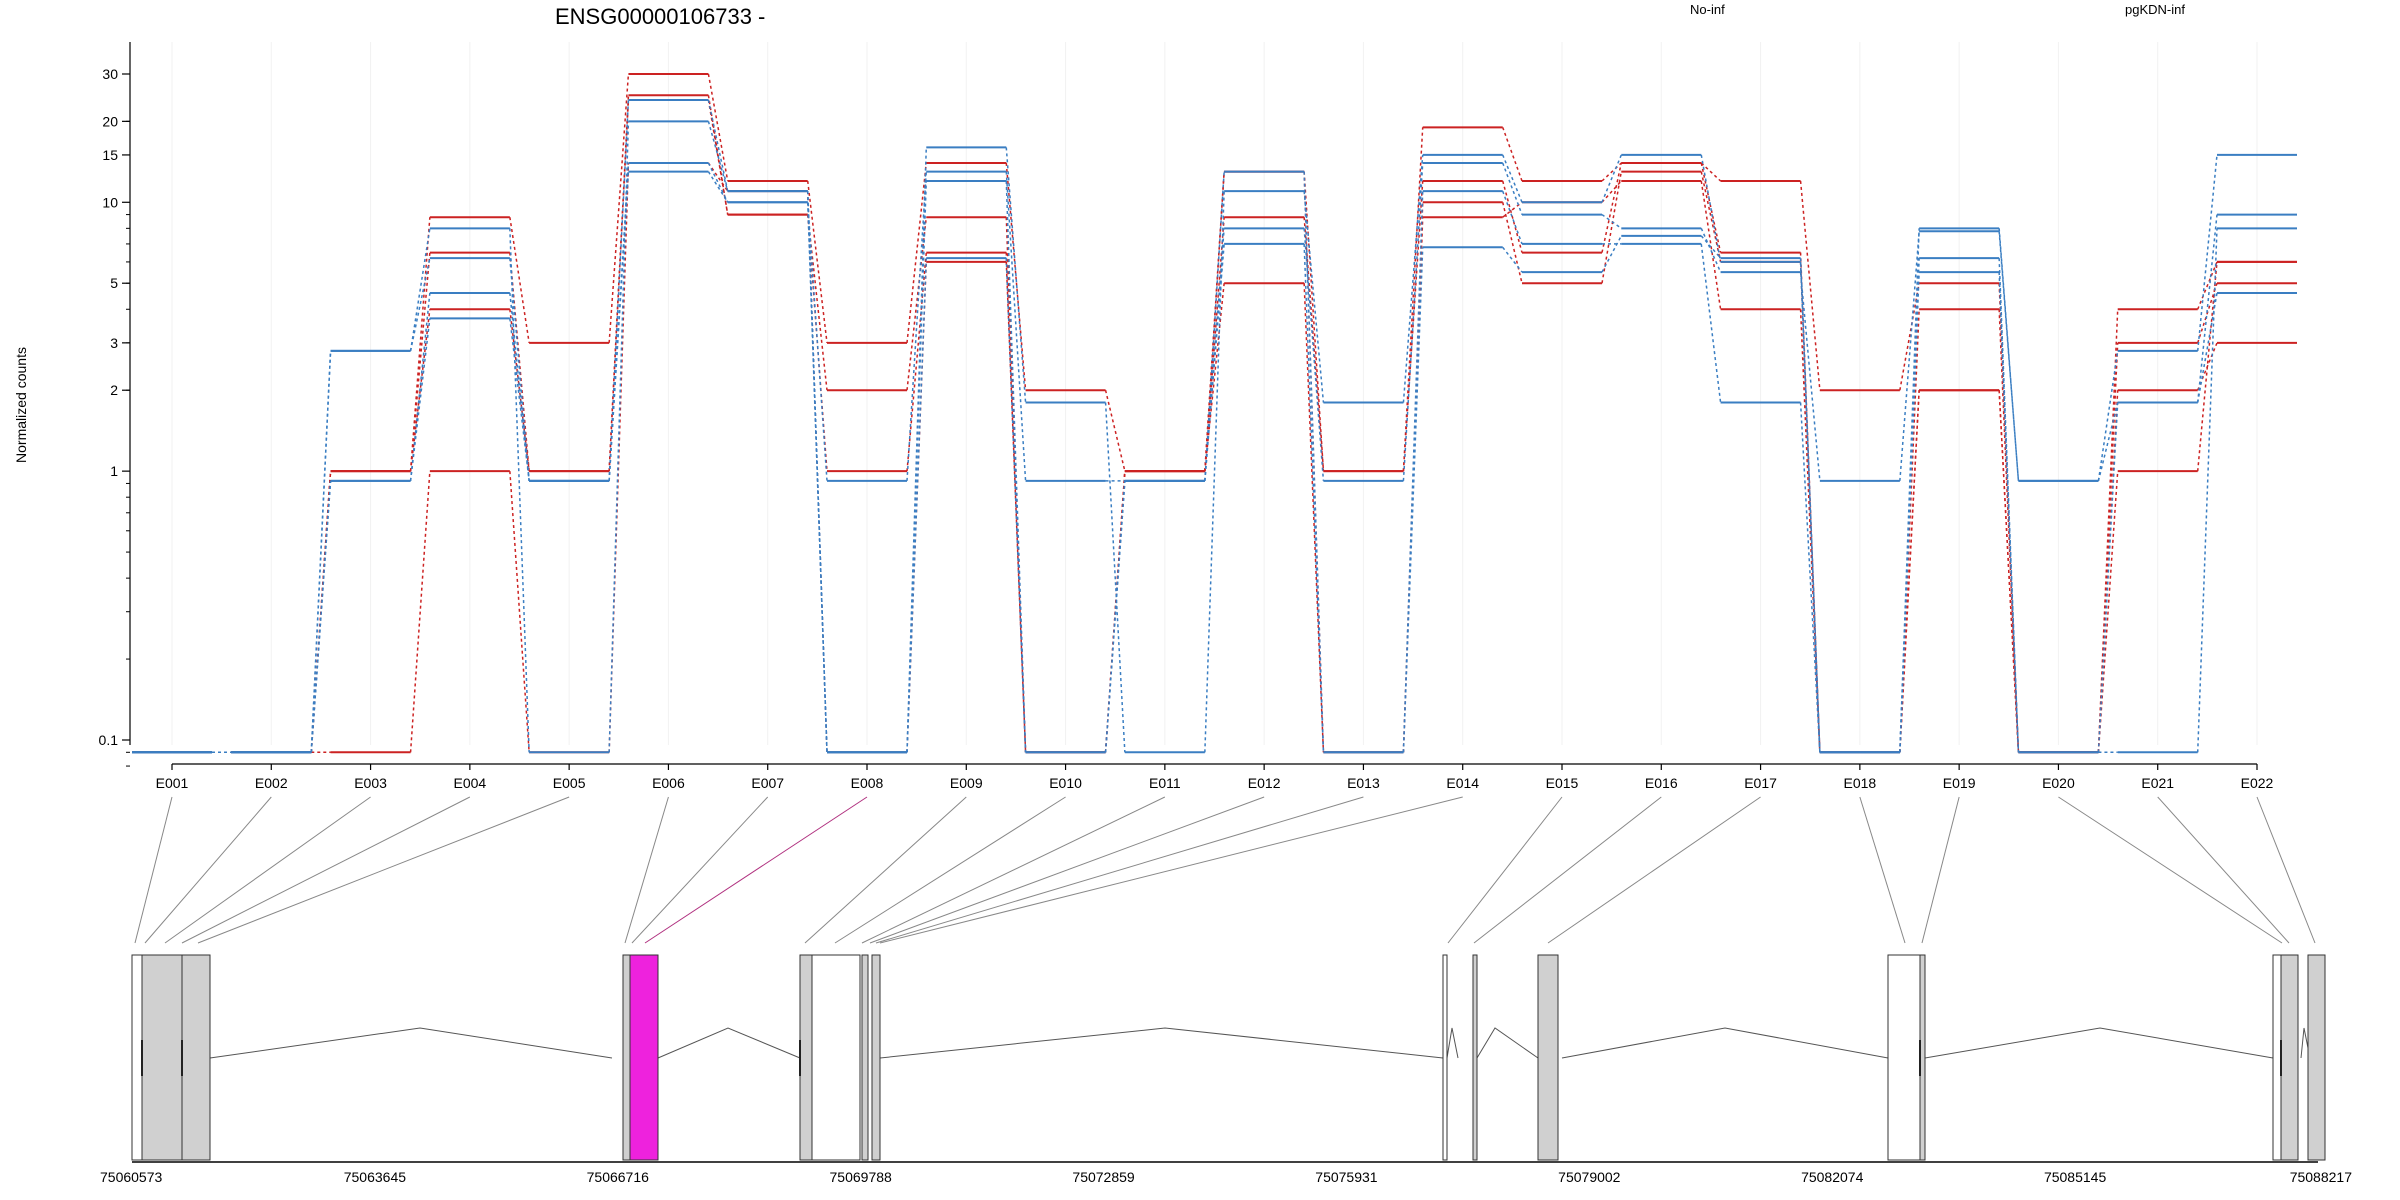  I want to click on exon-connector-E012, so click(1067, 870).